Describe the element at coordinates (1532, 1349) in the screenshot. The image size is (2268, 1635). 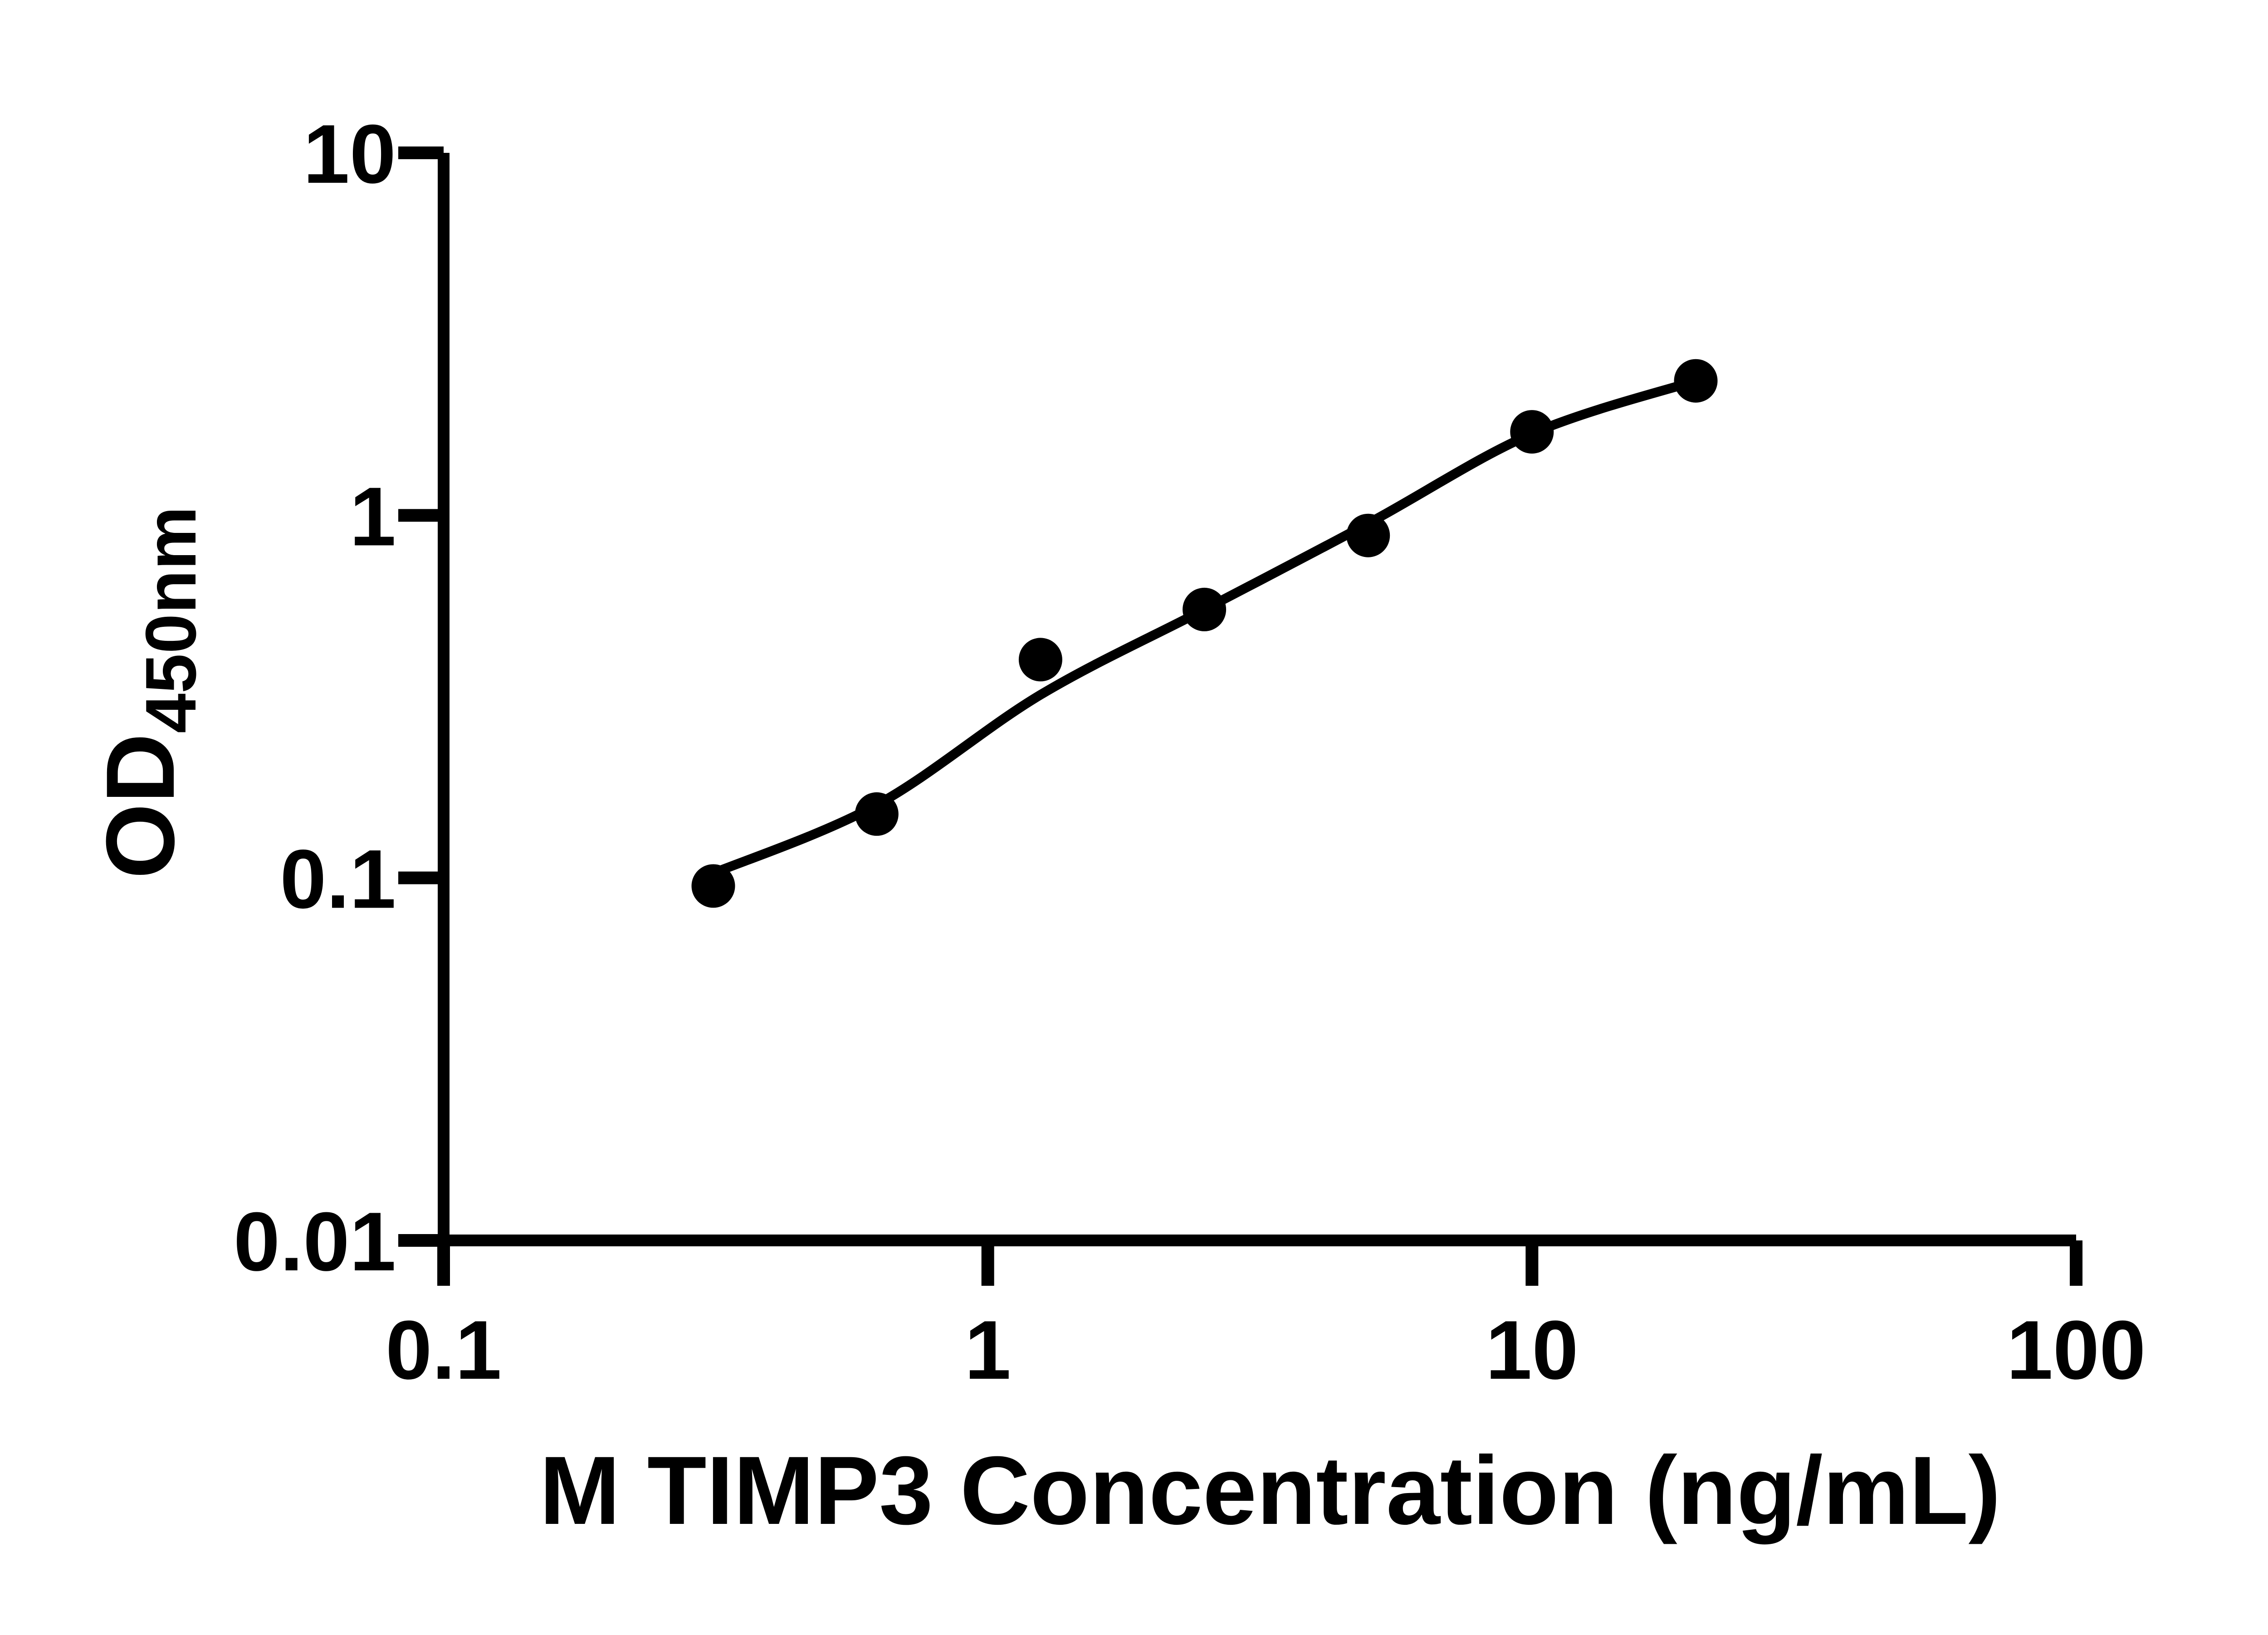
I see `x-tick-label: 10` at that location.